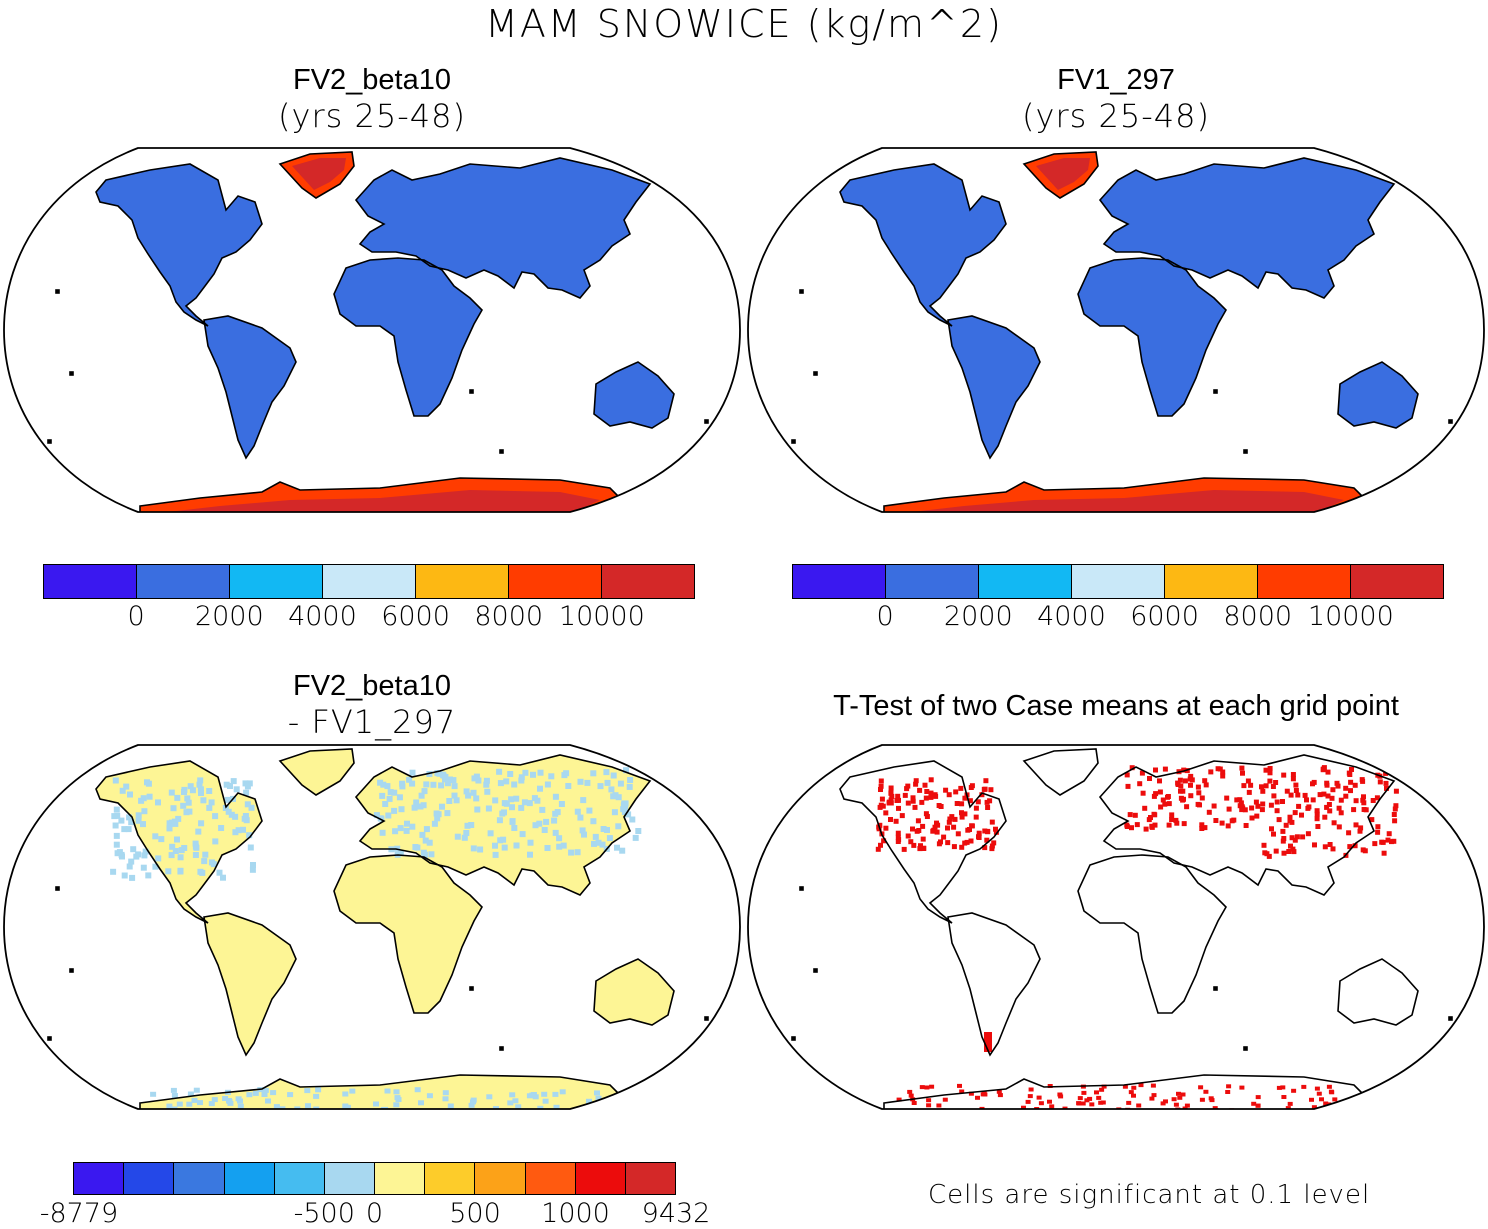 The width and height of the screenshot is (1488, 1229). I want to click on colorbar-tick-label: 9432, so click(676, 1213).